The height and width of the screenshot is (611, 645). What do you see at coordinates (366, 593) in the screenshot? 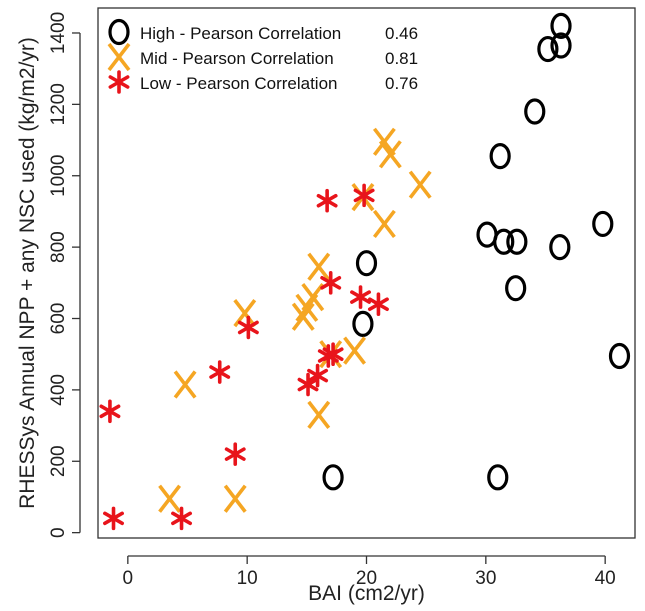
I see `x-axis-title: BAI (cm2/yr)` at bounding box center [366, 593].